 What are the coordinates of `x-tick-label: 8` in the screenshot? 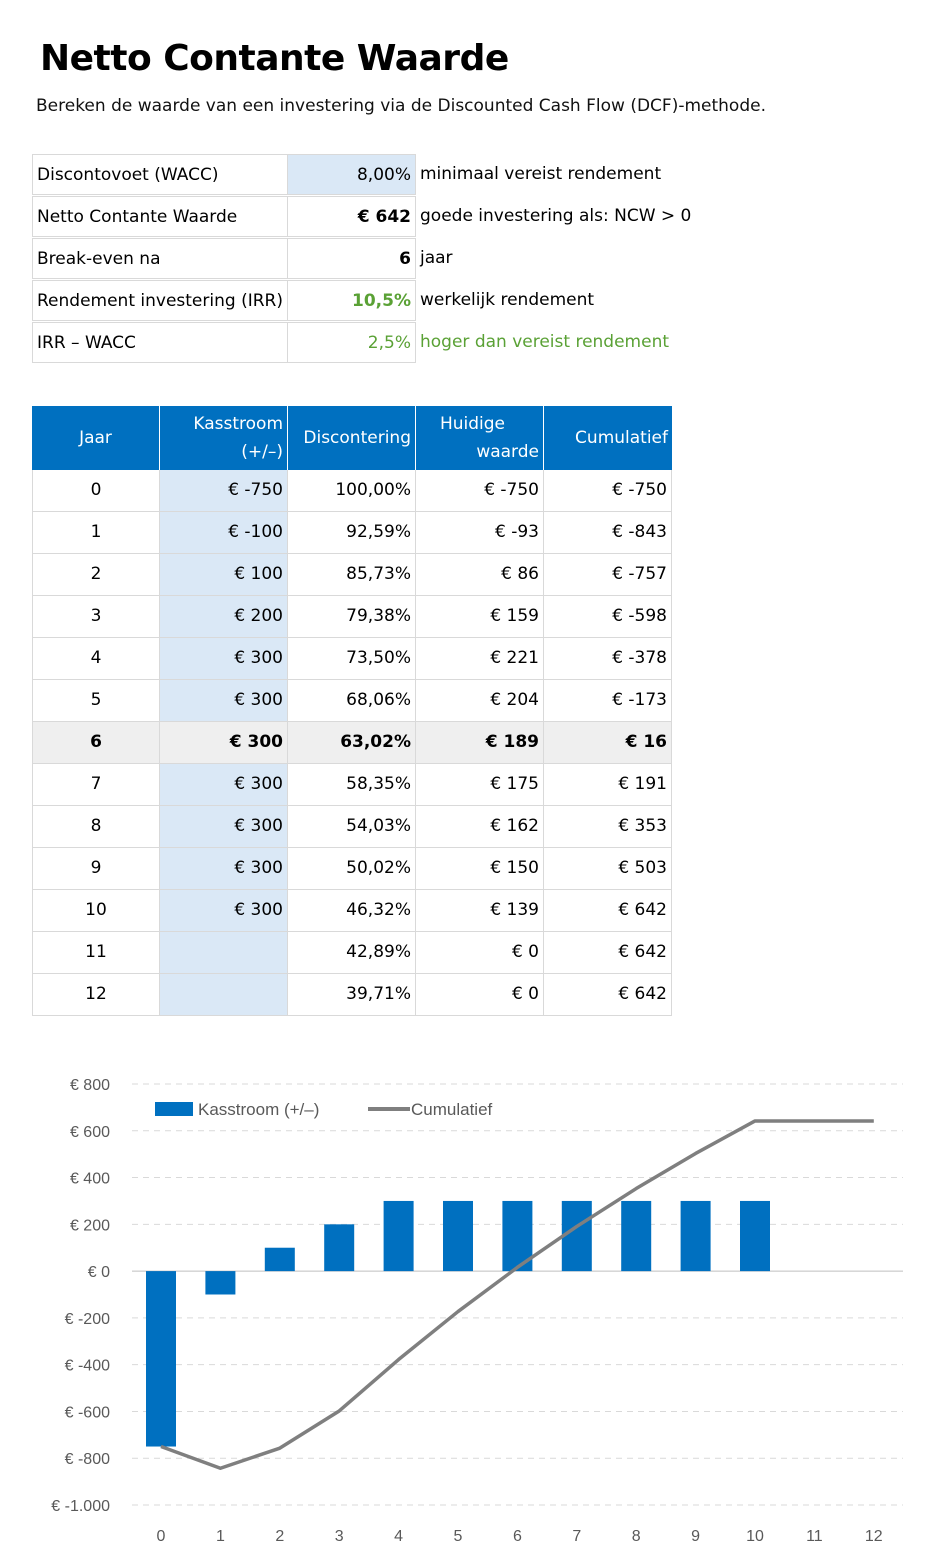 It's located at (636, 1536).